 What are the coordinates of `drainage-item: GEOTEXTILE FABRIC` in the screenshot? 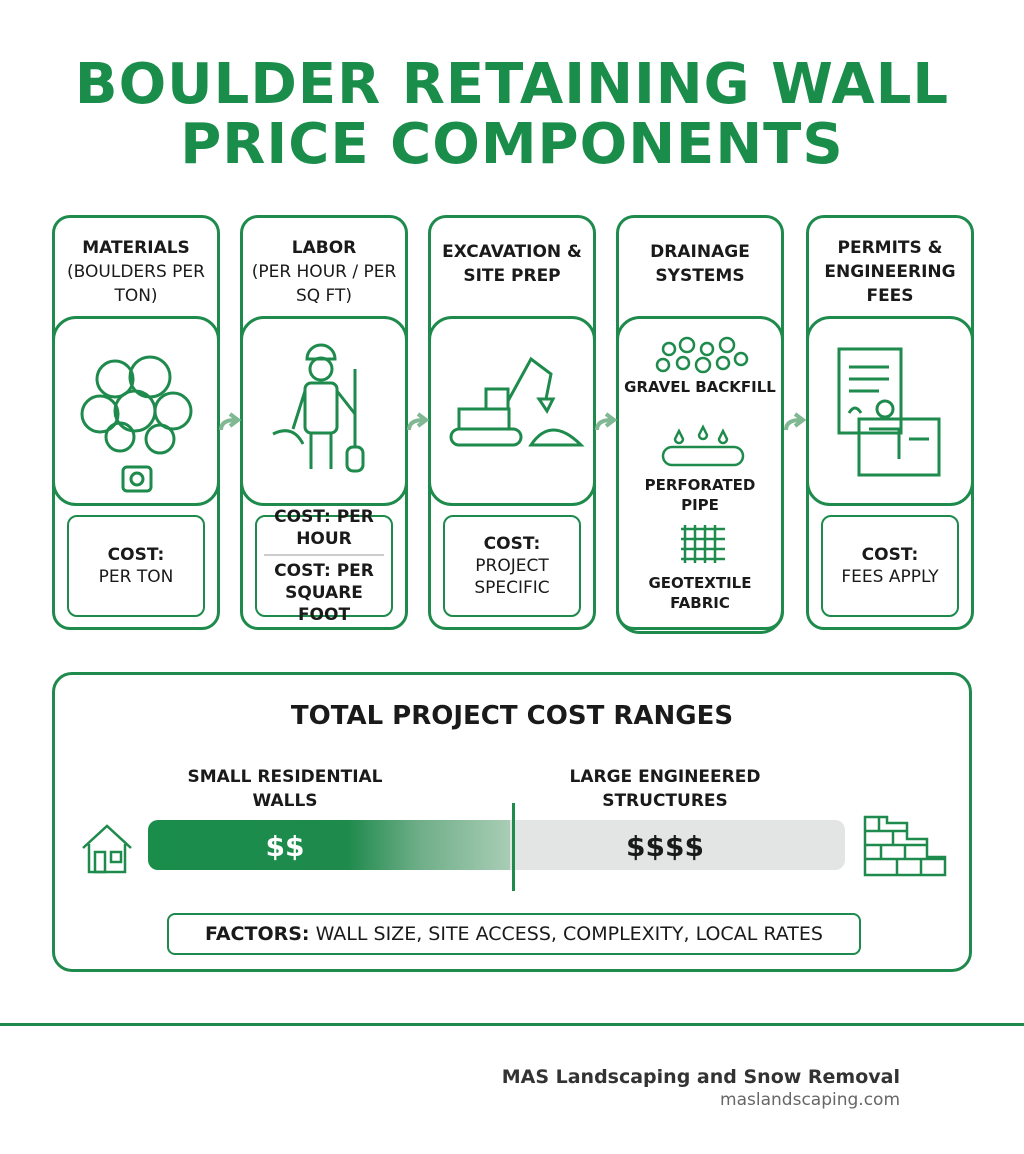 It's located at (700, 593).